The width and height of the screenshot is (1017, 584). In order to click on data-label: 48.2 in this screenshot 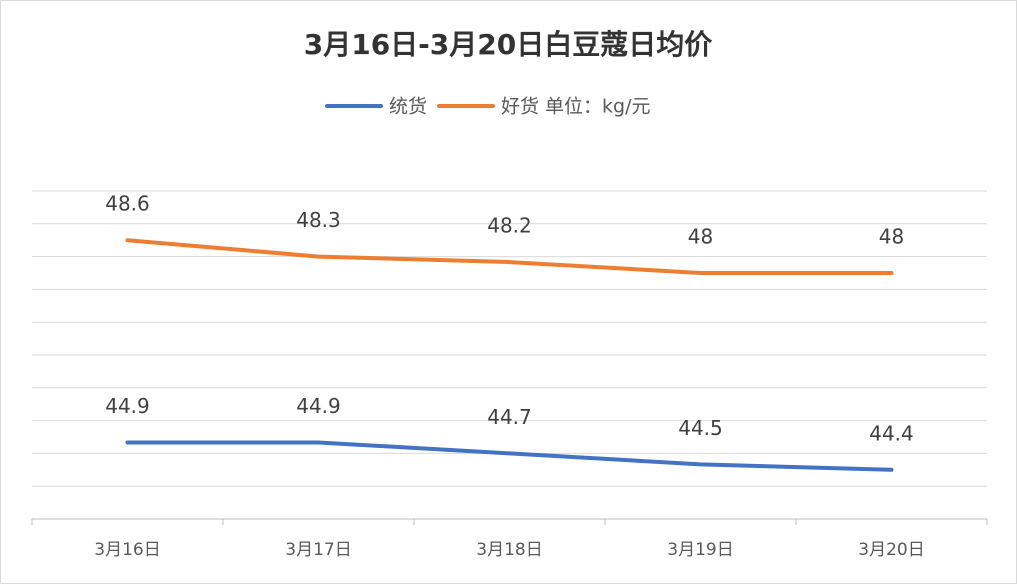, I will do `click(509, 226)`.